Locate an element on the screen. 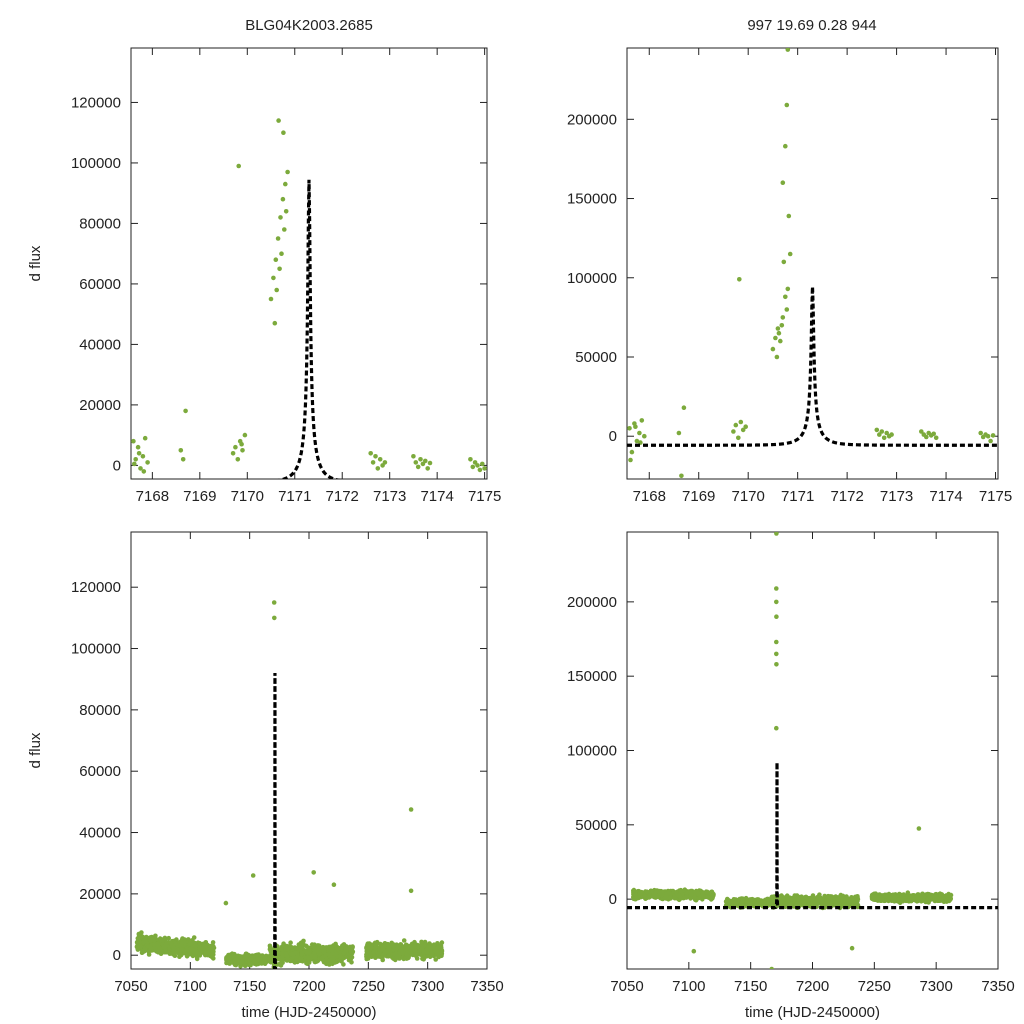  x-axis-label: time (HJD-2450000) is located at coordinates (308, 1012).